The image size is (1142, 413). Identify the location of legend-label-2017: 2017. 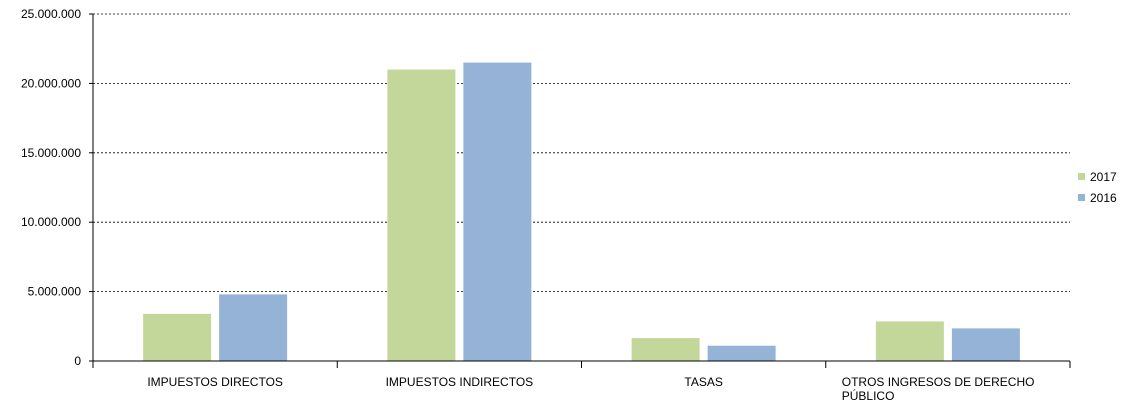
(1103, 177).